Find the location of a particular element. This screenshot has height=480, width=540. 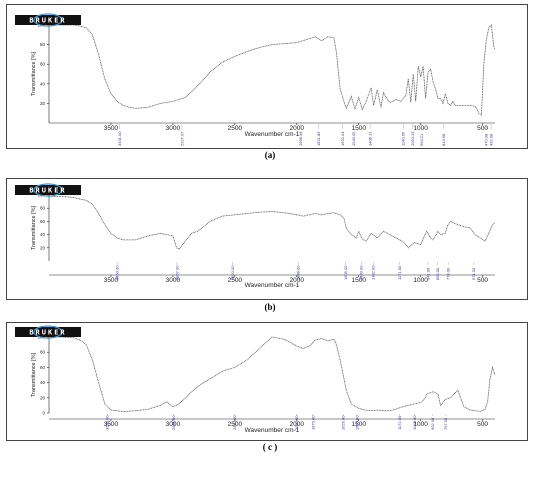

peak-label: 470.98 is located at coordinates (486, 139).